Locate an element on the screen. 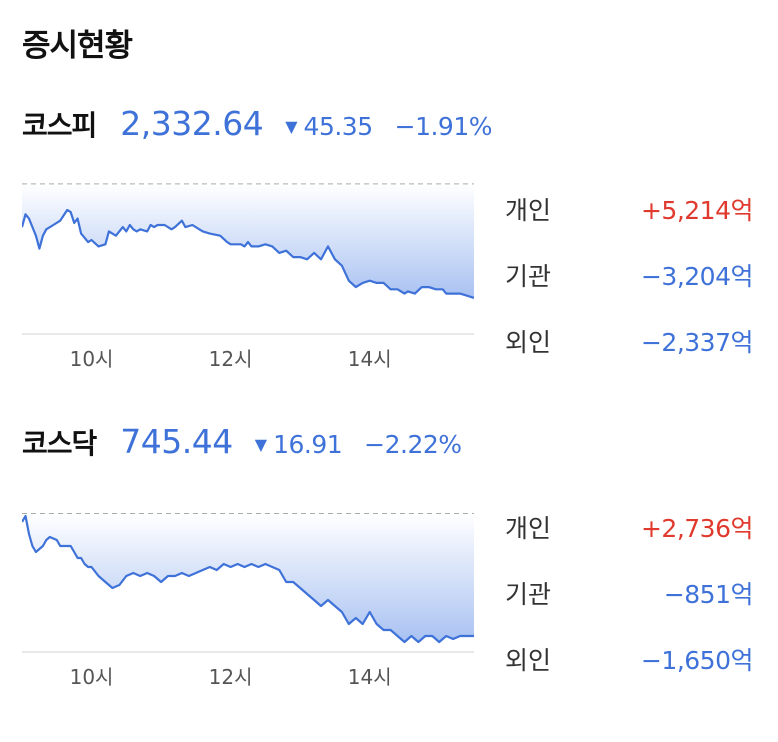 The height and width of the screenshot is (742, 778). investor-row-institution: 기관 −3,204억 is located at coordinates (629, 275).